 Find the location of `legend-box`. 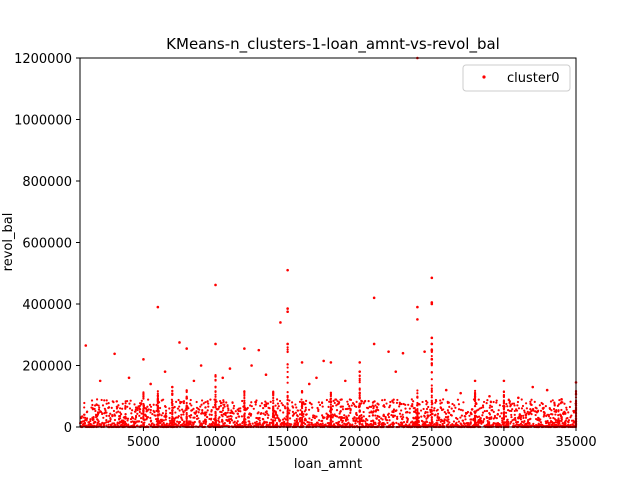

legend-box is located at coordinates (516, 78).